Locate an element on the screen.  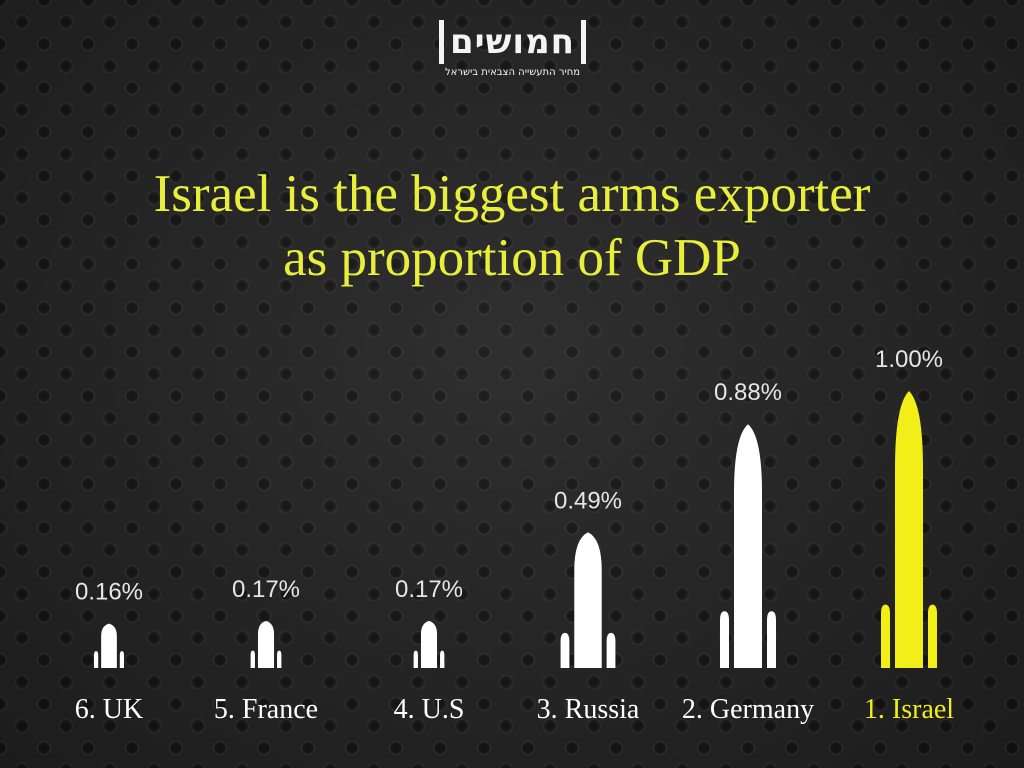
chart-title-line-1: Israel is the biggest arms exporter is located at coordinates (512, 194).